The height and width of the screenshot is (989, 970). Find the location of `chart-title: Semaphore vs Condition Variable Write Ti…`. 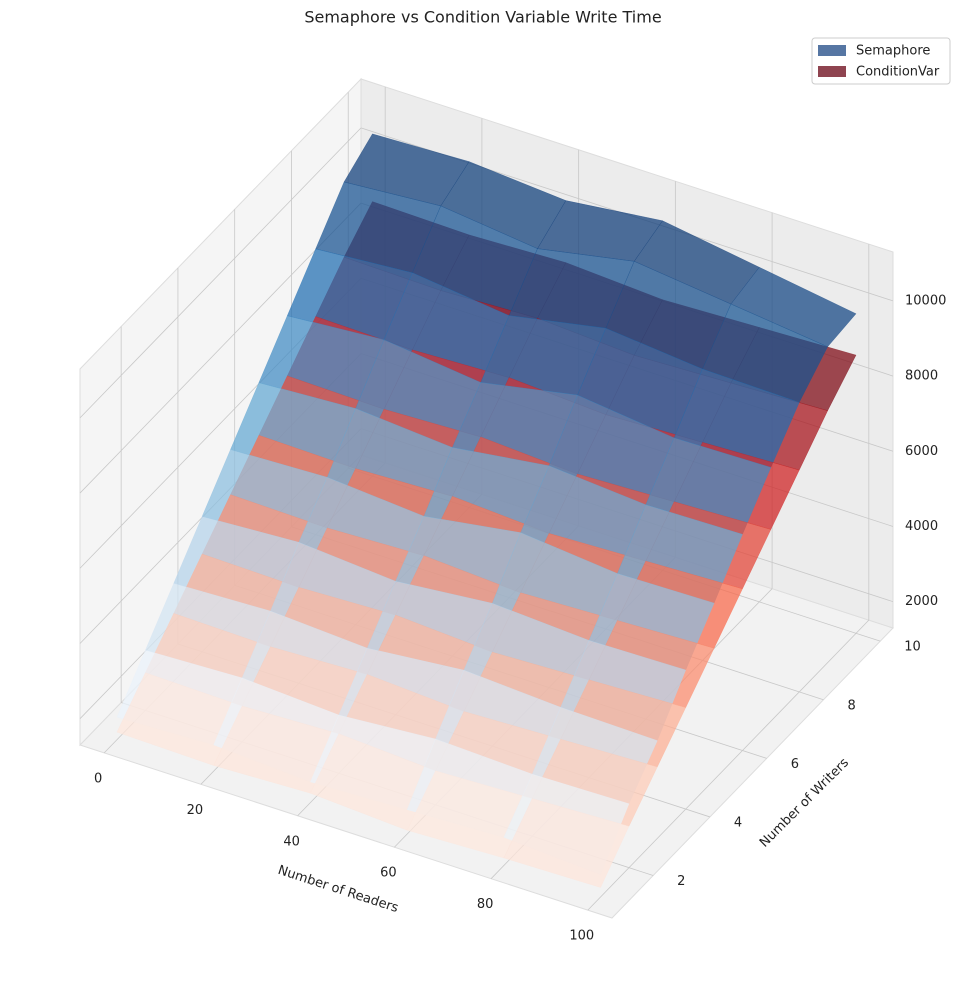

chart-title: Semaphore vs Condition Variable Write Ti… is located at coordinates (482, 17).